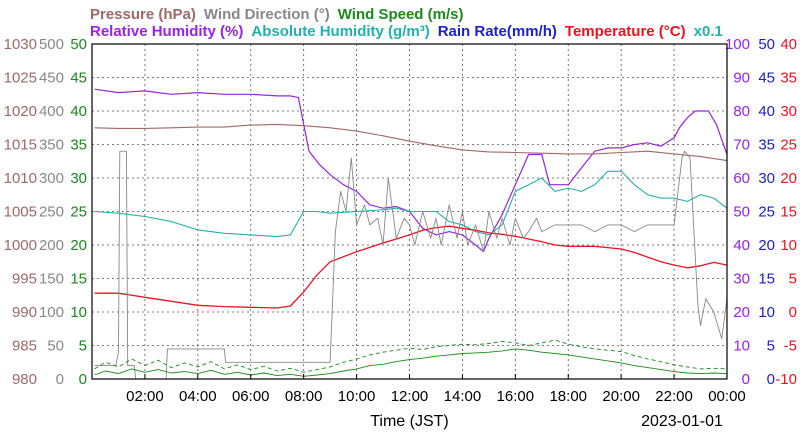  Describe the element at coordinates (741, 145) in the screenshot. I see `rh-axis-tick: 70` at that location.